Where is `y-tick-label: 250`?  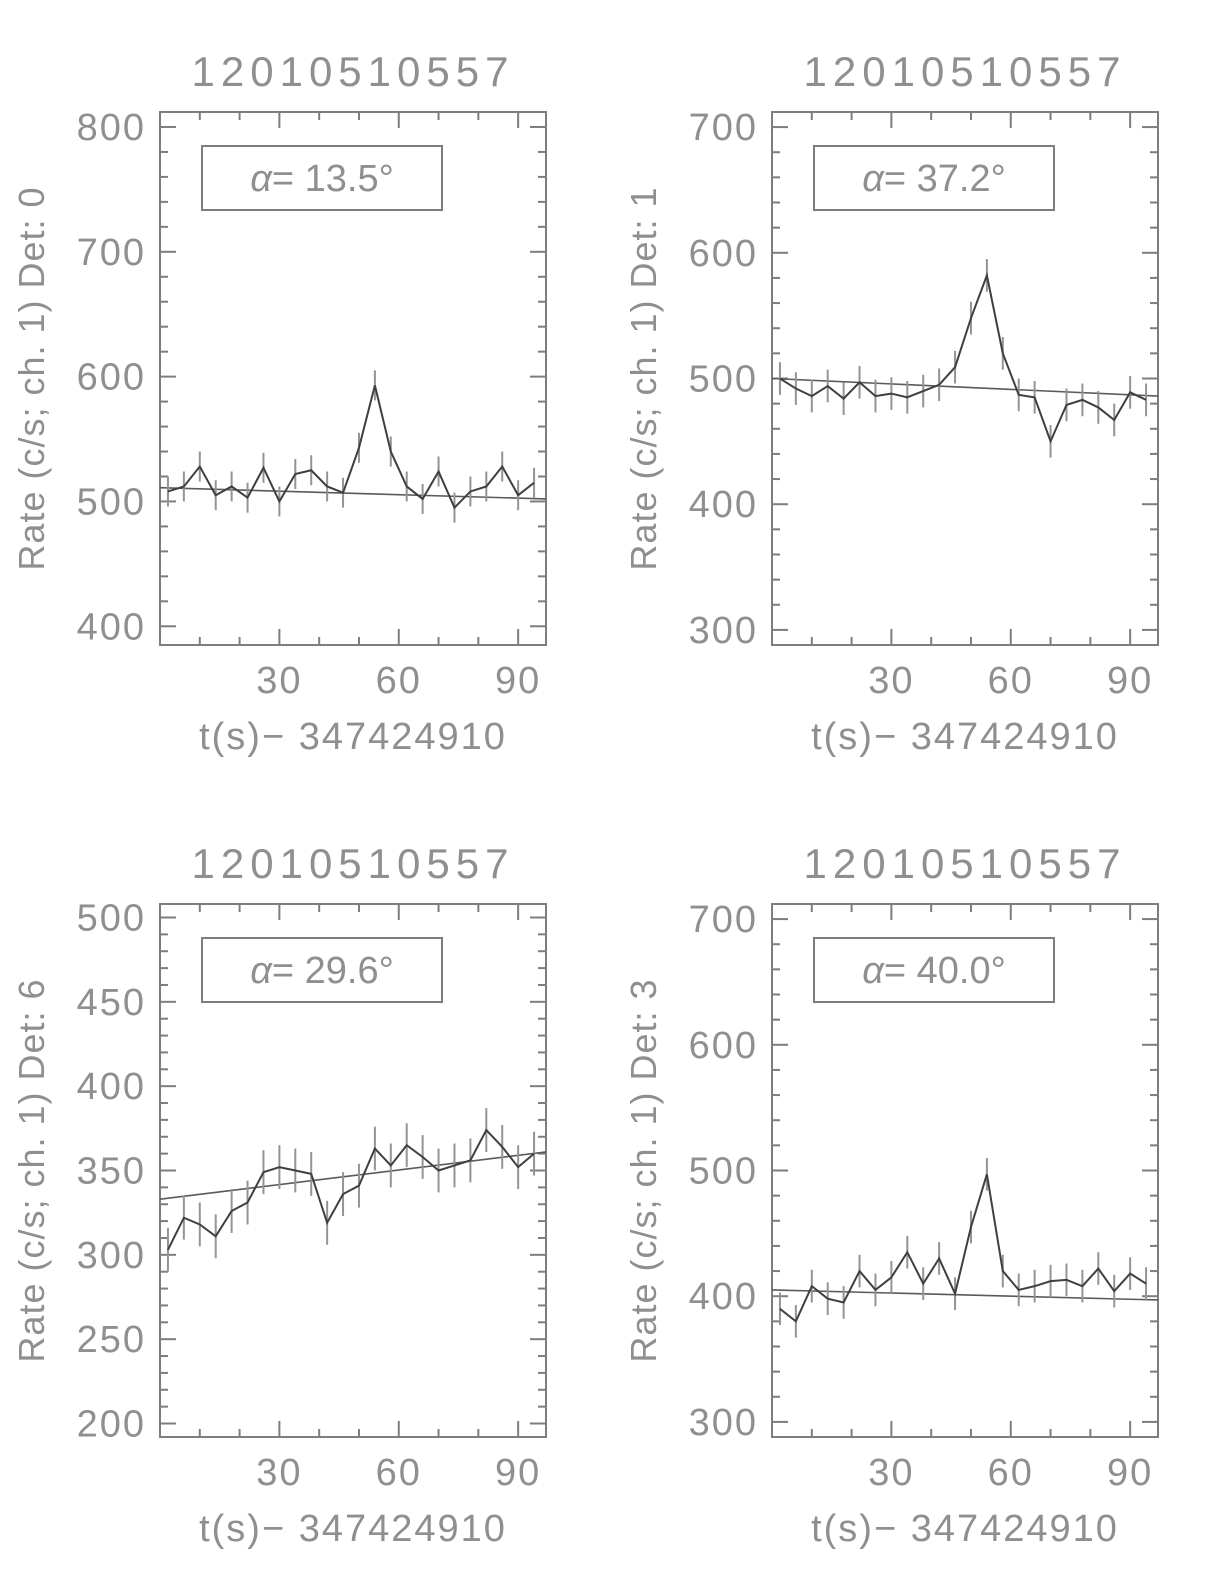 y-tick-label: 250 is located at coordinates (111, 1340).